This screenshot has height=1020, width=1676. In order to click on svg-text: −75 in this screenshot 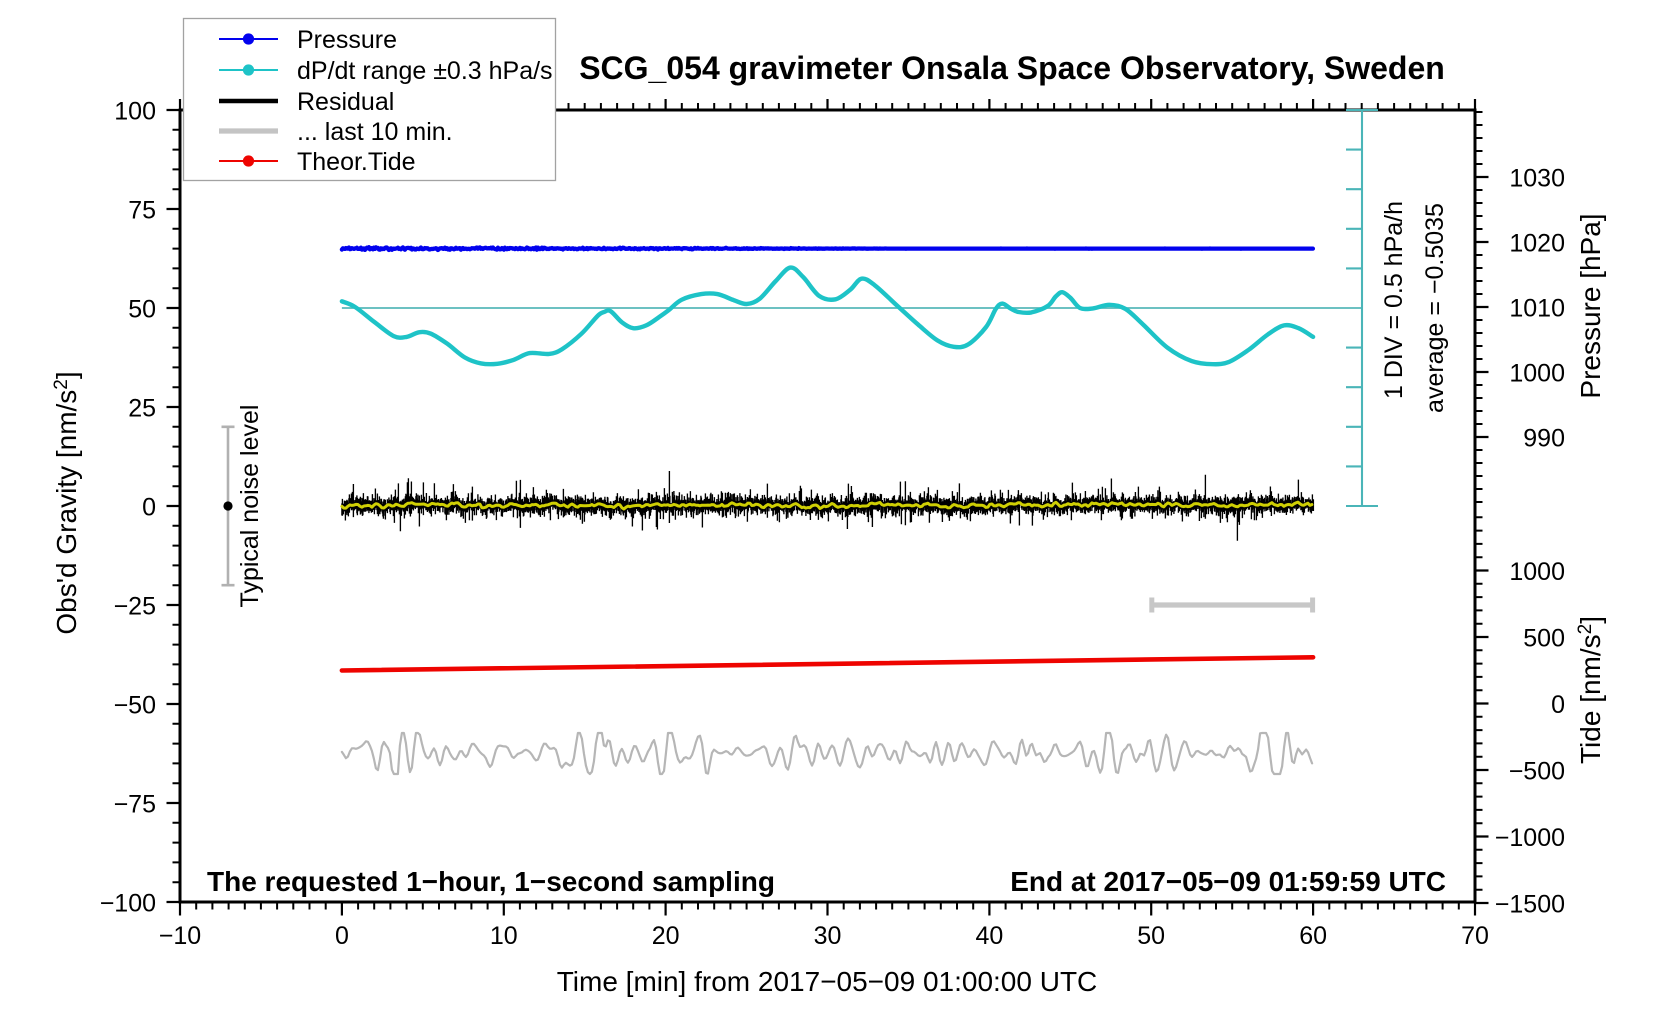, I will do `click(135, 805)`.